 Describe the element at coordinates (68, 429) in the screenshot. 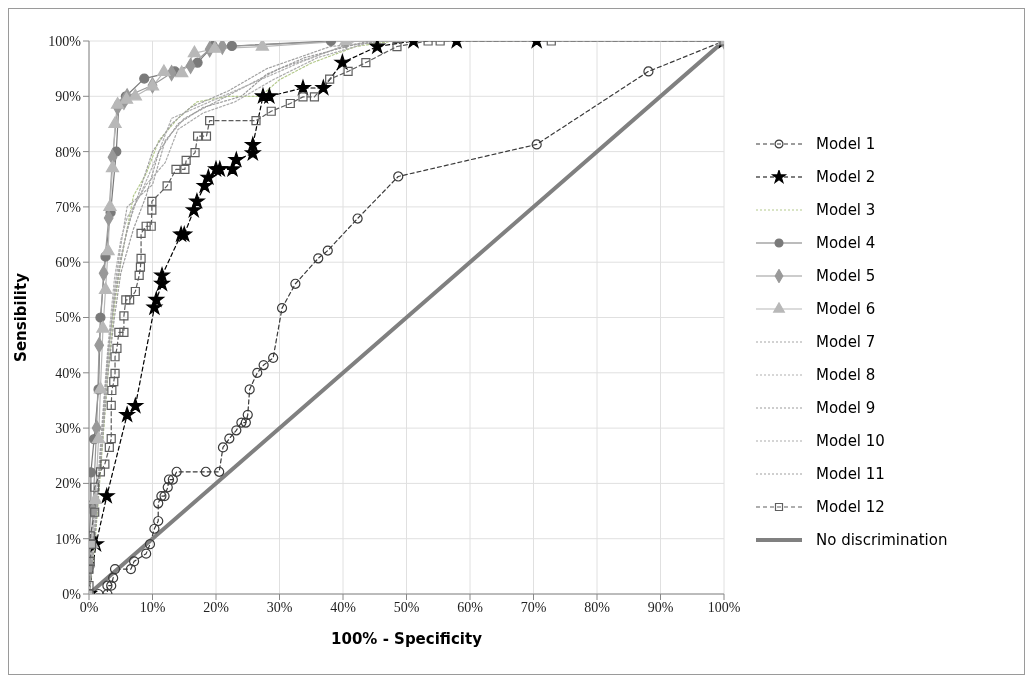

I see `y-tick-label: 30%` at that location.